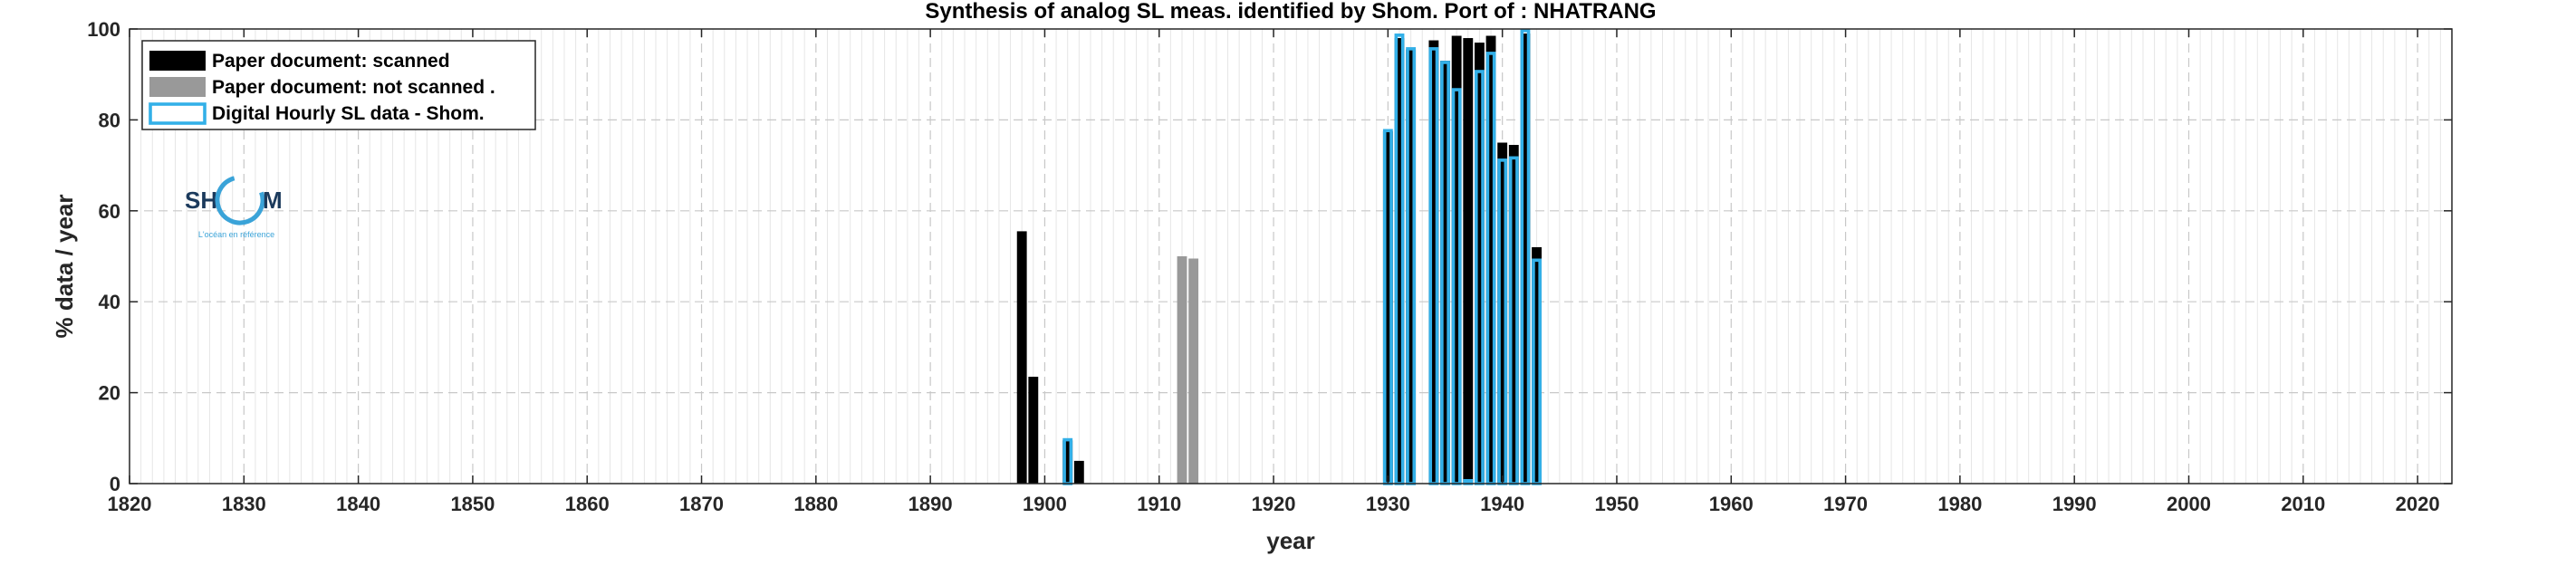  Describe the element at coordinates (701, 504) in the screenshot. I see `x-tick-label: 1870` at that location.